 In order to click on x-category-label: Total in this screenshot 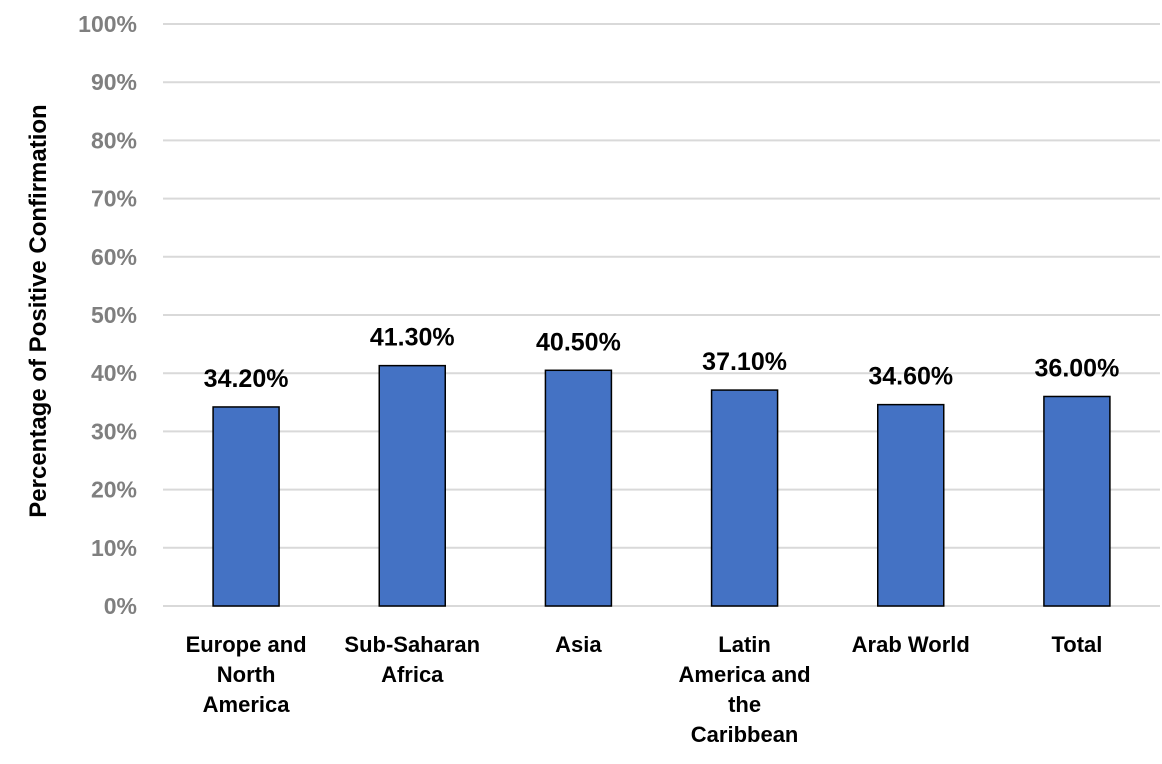, I will do `click(1076, 644)`.